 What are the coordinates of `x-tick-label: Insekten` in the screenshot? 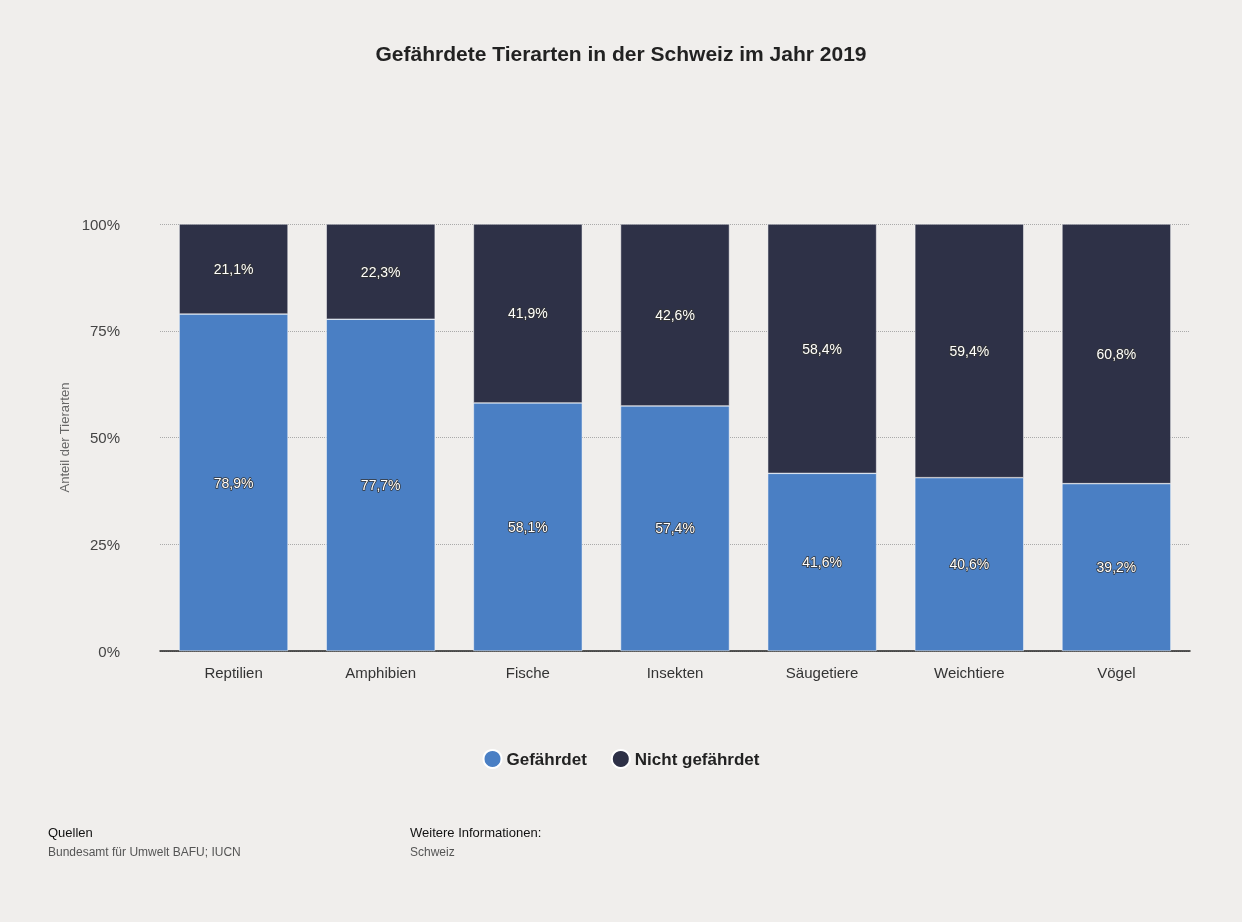 It's located at (675, 672).